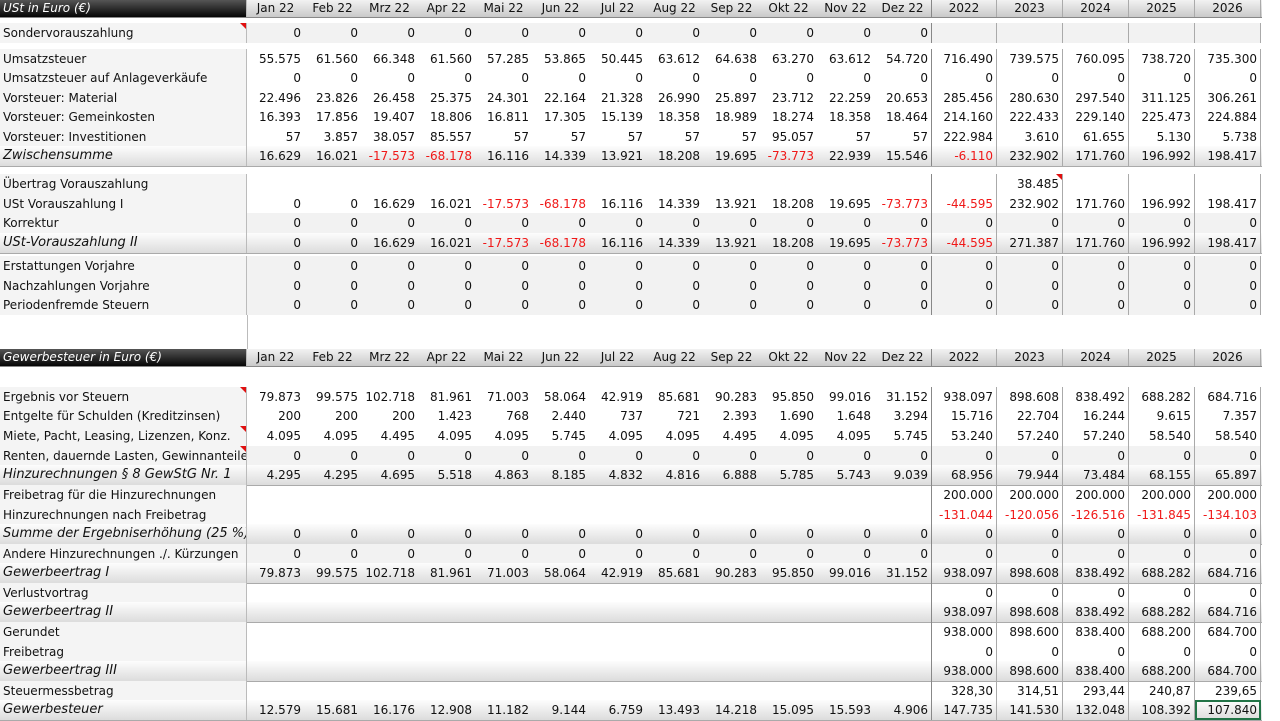  Describe the element at coordinates (907, 59) in the screenshot. I see `month-cell: 54.720` at that location.